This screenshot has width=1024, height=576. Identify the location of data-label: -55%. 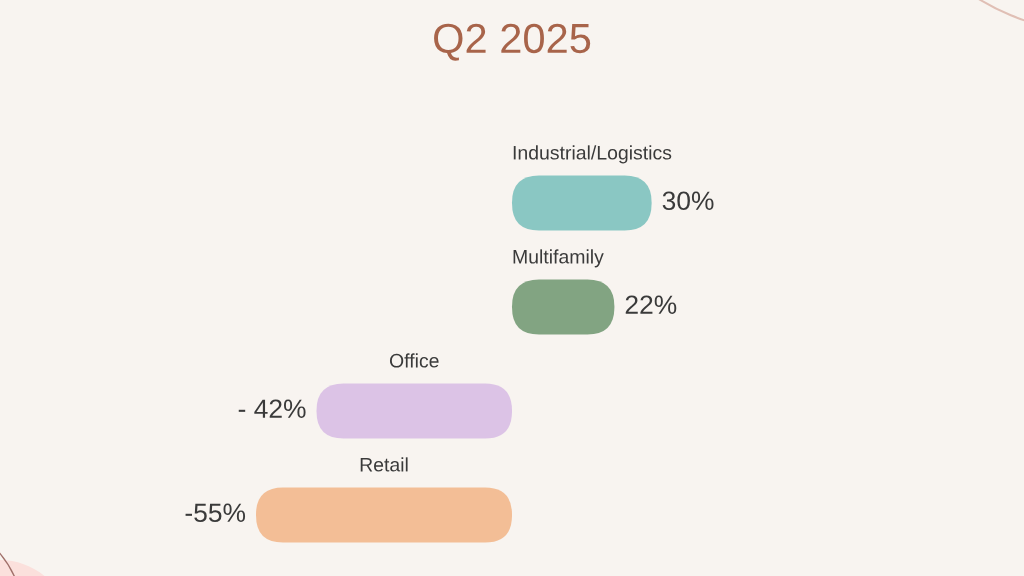
(215, 513).